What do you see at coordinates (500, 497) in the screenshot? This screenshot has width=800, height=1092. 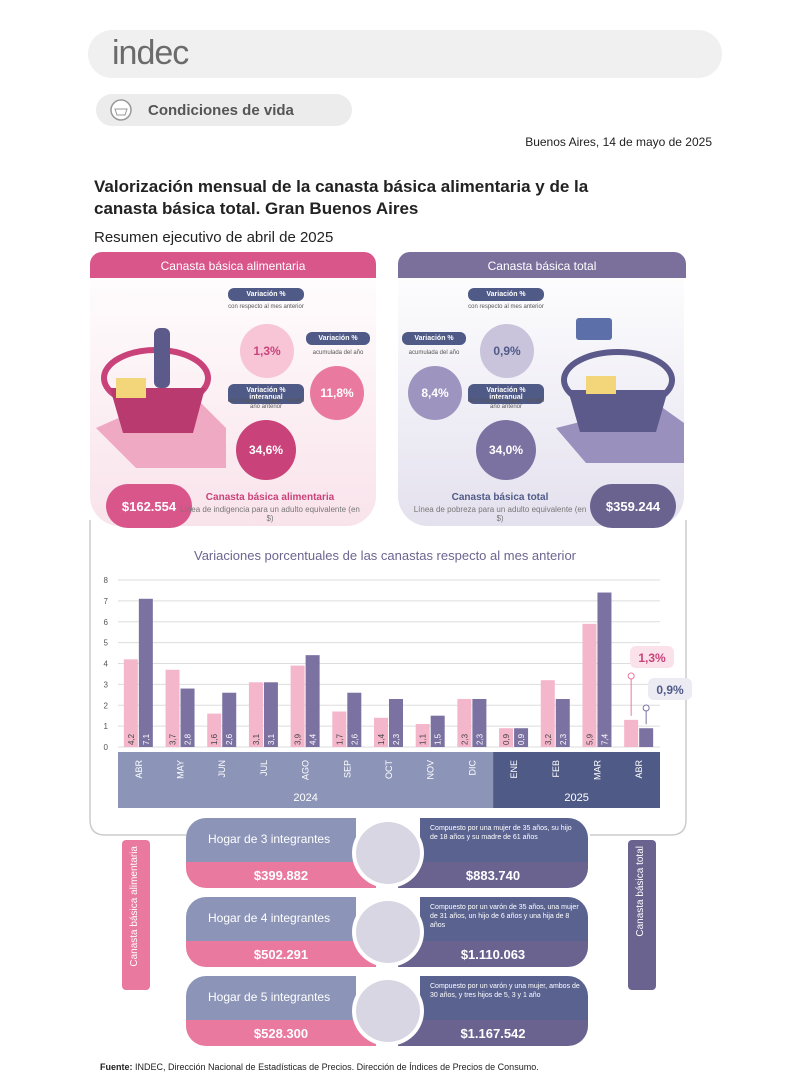 I see `cbt-amount-title: Canasta básica total` at bounding box center [500, 497].